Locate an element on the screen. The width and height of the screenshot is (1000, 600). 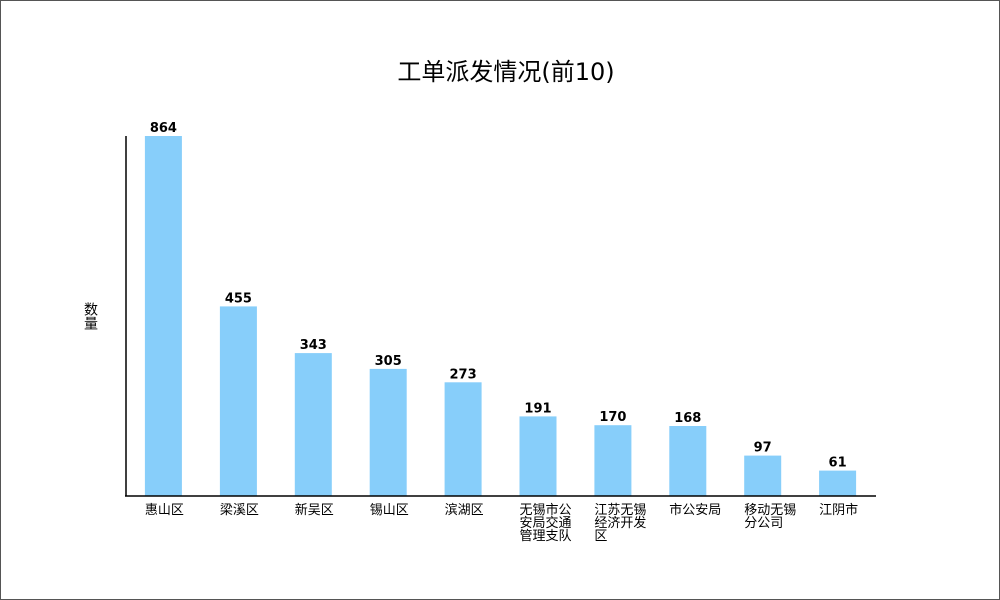
value-label-1: 455 is located at coordinates (238, 298).